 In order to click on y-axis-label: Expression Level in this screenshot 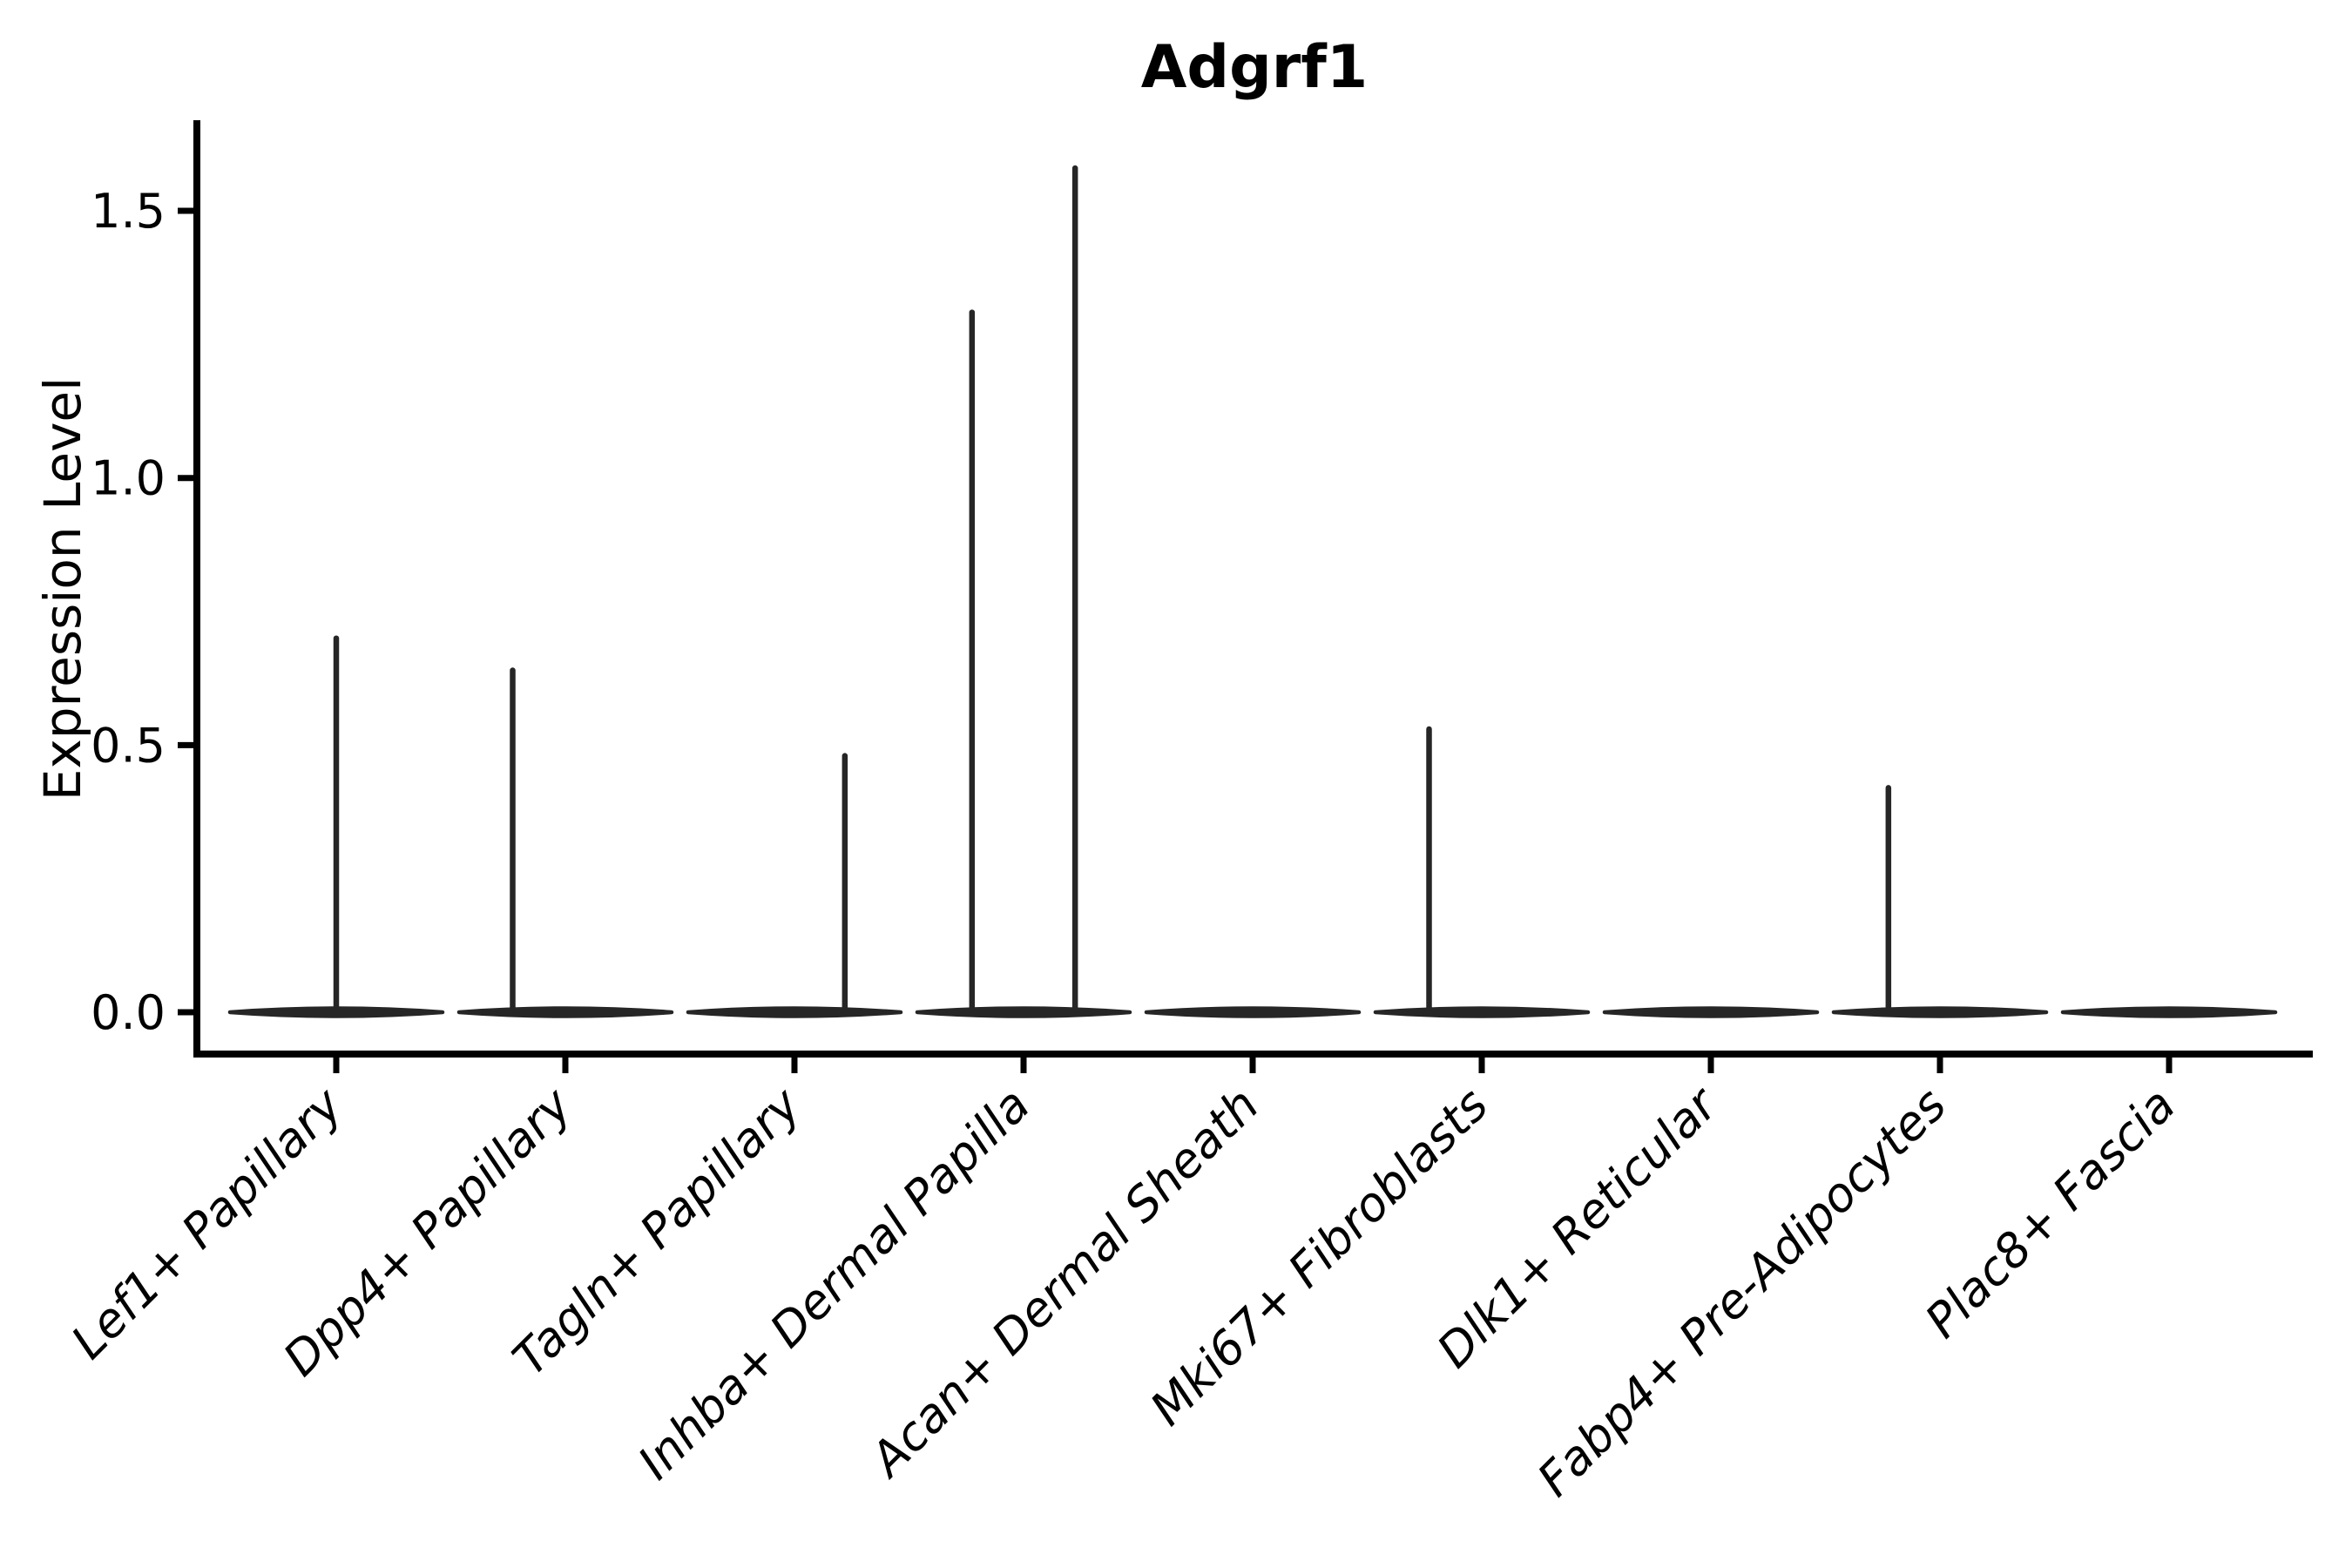, I will do `click(62, 589)`.